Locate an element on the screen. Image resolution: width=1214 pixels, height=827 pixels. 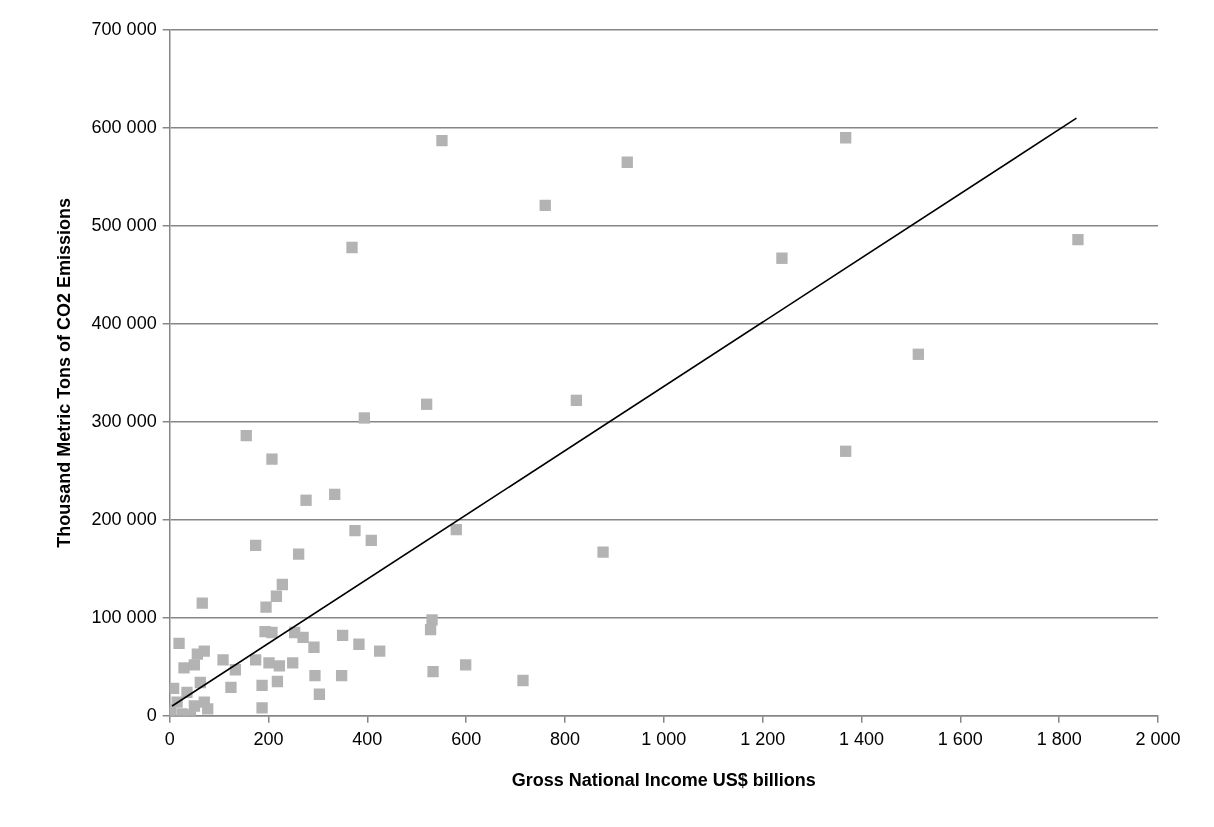
x-tick-label: 1 200 is located at coordinates (763, 738).